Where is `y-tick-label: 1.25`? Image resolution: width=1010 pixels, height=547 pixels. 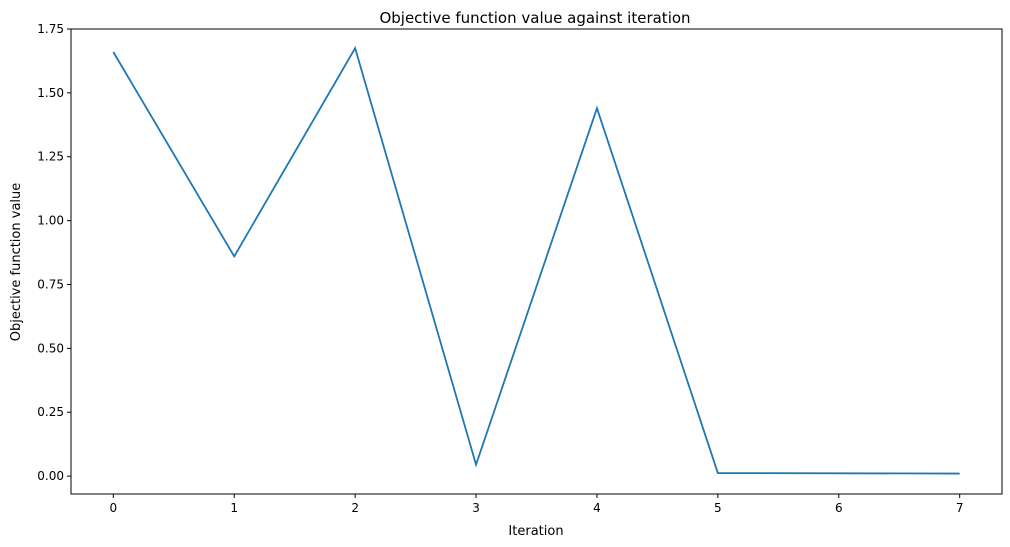 y-tick-label: 1.25 is located at coordinates (50, 157).